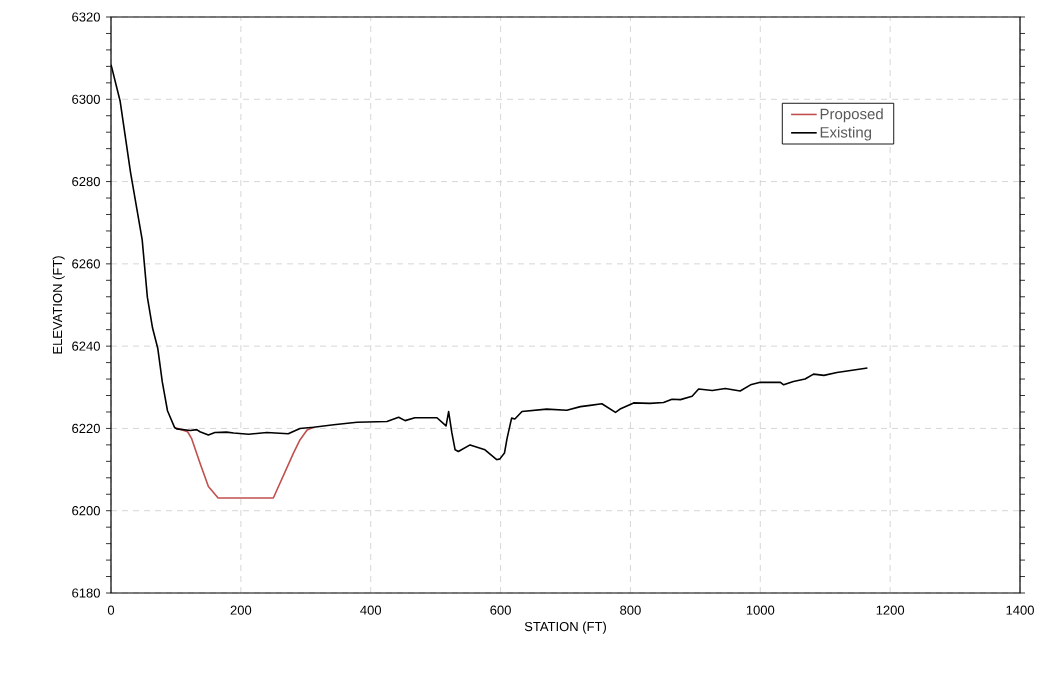  What do you see at coordinates (111, 610) in the screenshot?
I see `x-tick-label: 0` at bounding box center [111, 610].